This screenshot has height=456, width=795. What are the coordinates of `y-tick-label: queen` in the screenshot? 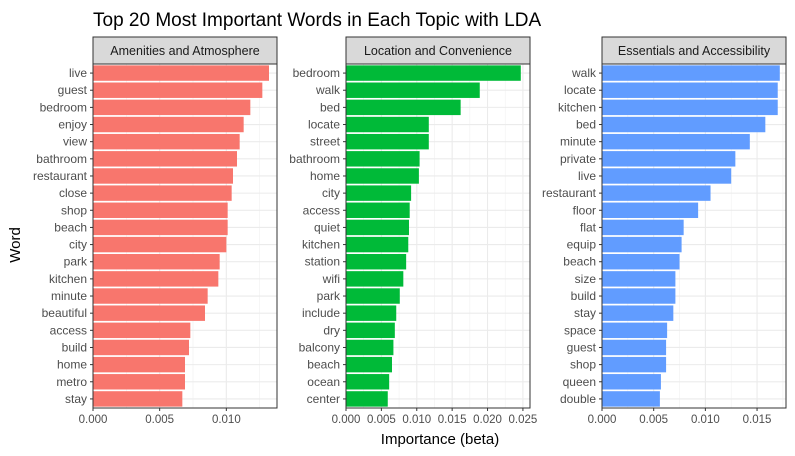 It's located at (579, 382).